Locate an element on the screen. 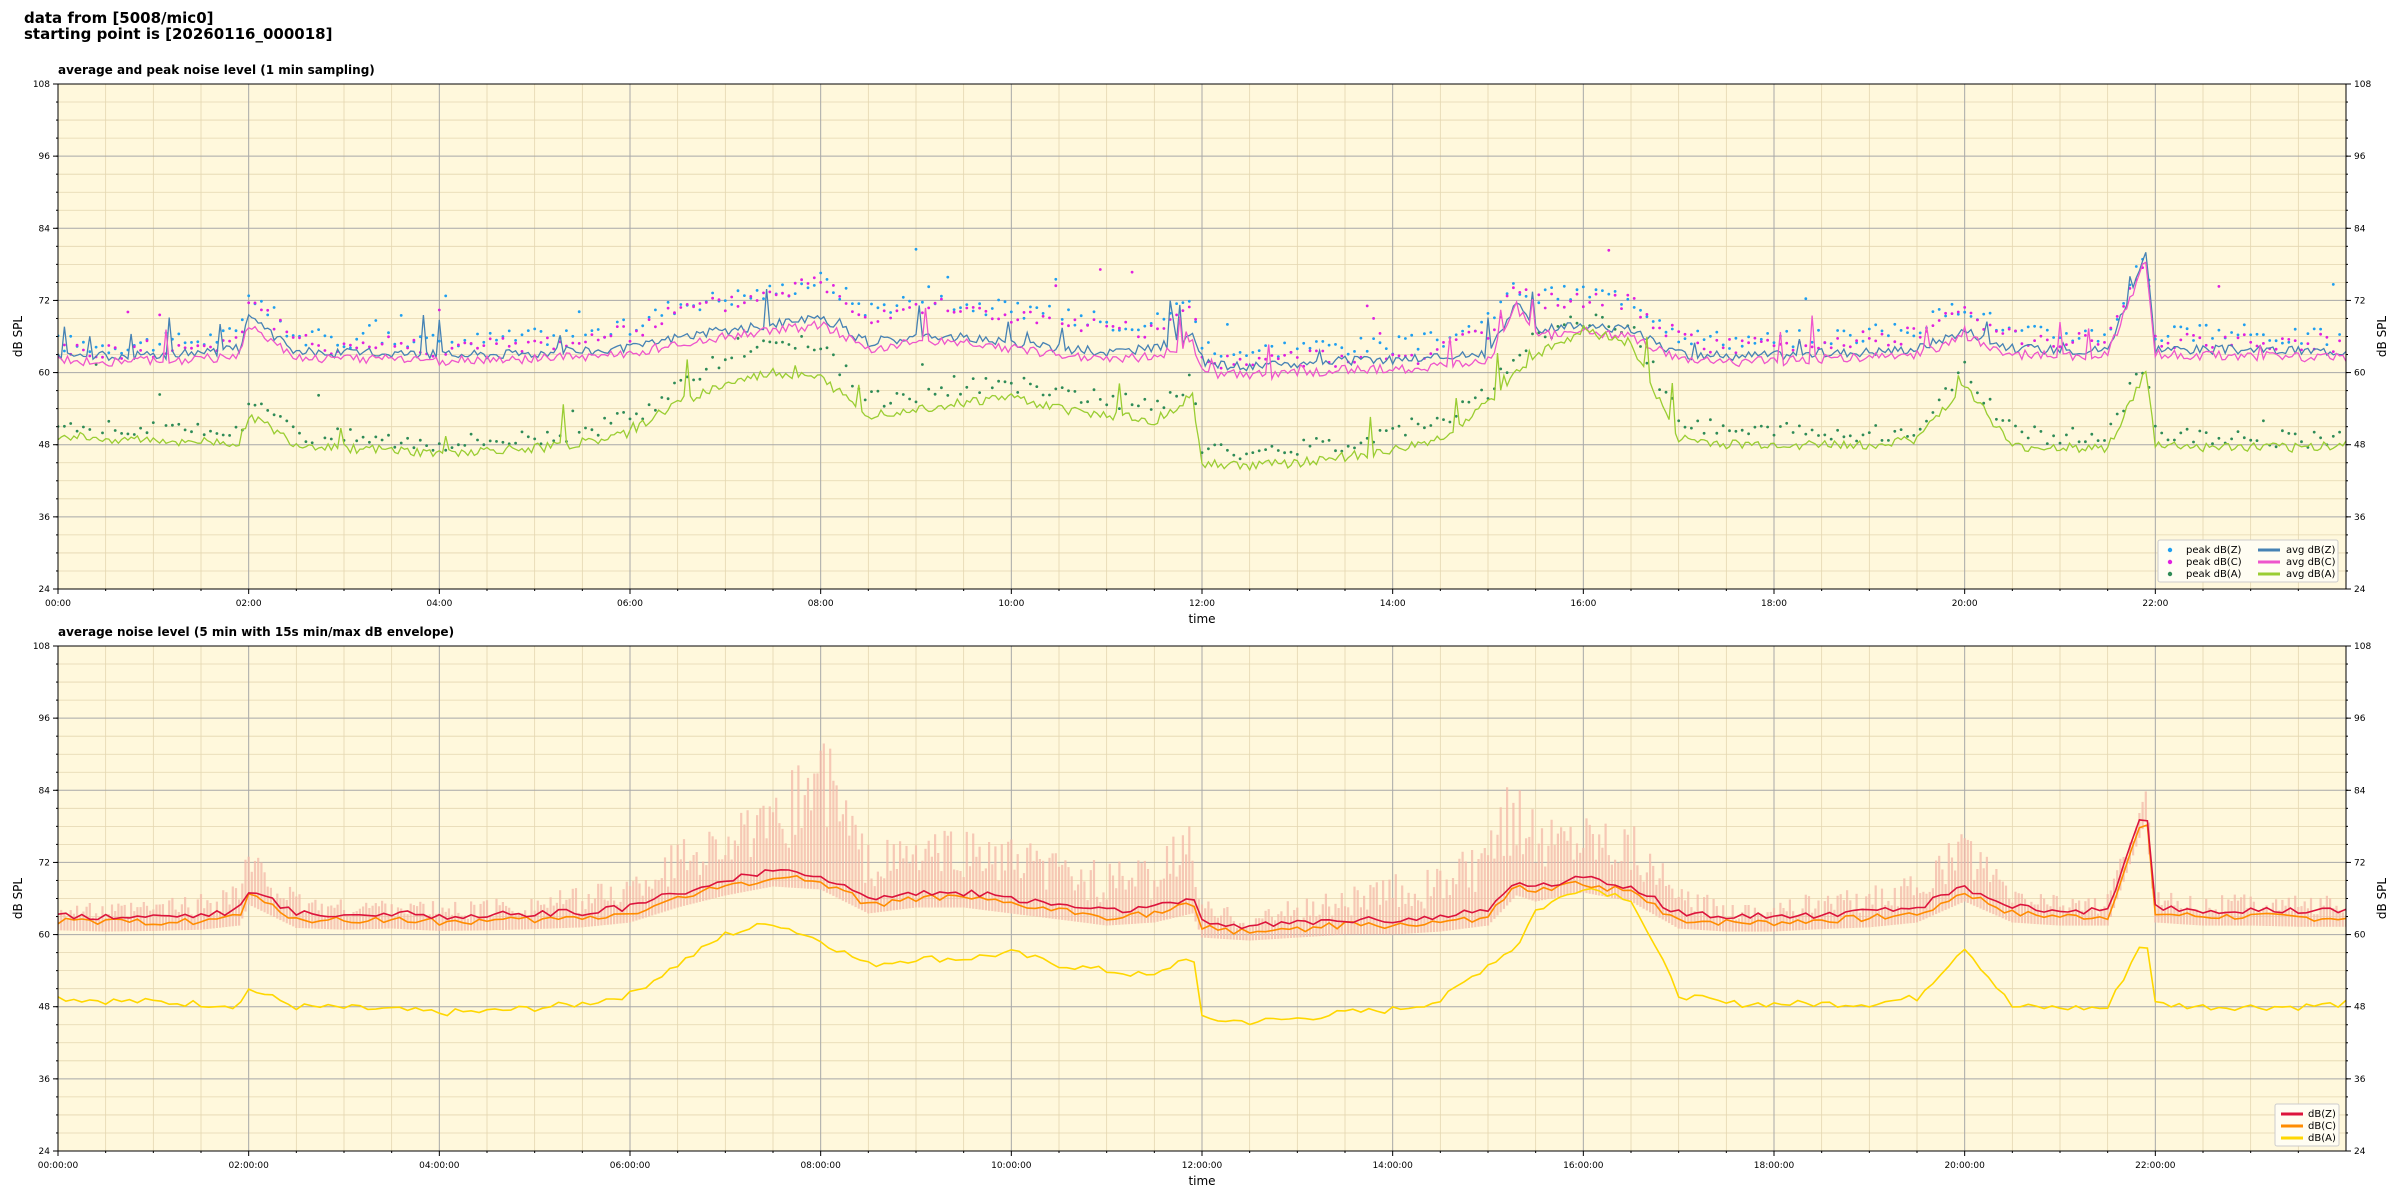 This screenshot has width=2400, height=1200. y-tick-label-left: 84 is located at coordinates (45, 229).